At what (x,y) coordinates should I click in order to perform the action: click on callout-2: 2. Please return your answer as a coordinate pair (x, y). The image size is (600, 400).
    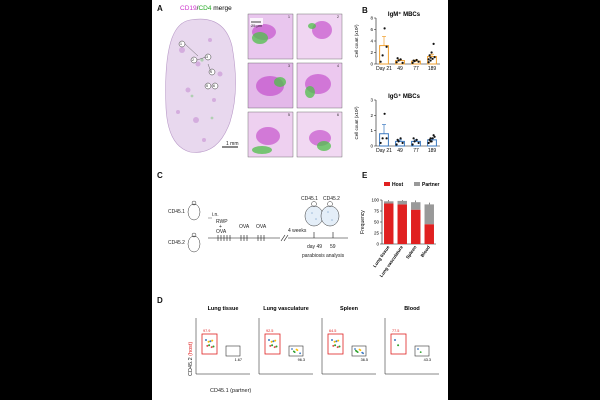
    Looking at the image, I should click on (193, 60).